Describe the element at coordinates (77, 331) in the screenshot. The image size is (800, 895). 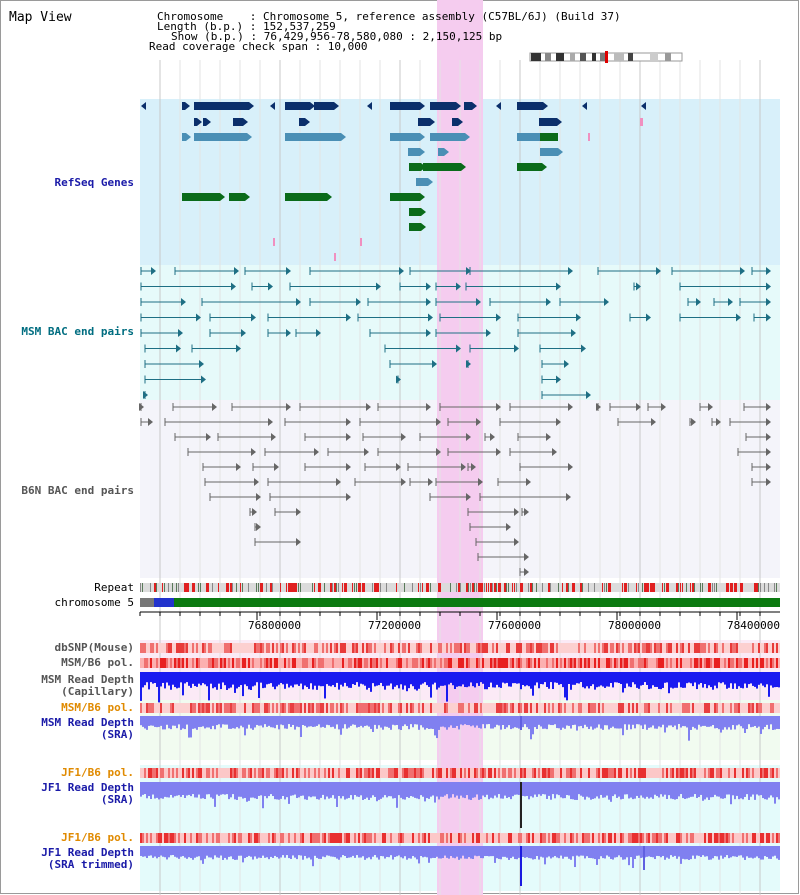
I see `track-label-msm-bac: MSM BAC end pairs` at that location.